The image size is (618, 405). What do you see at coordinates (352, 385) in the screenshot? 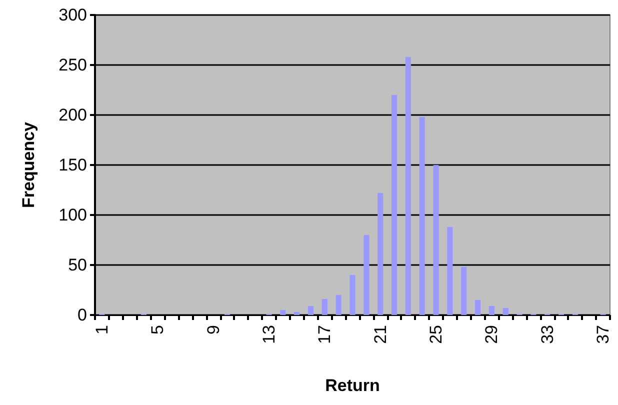
I see `x-axis-title: Return` at bounding box center [352, 385].